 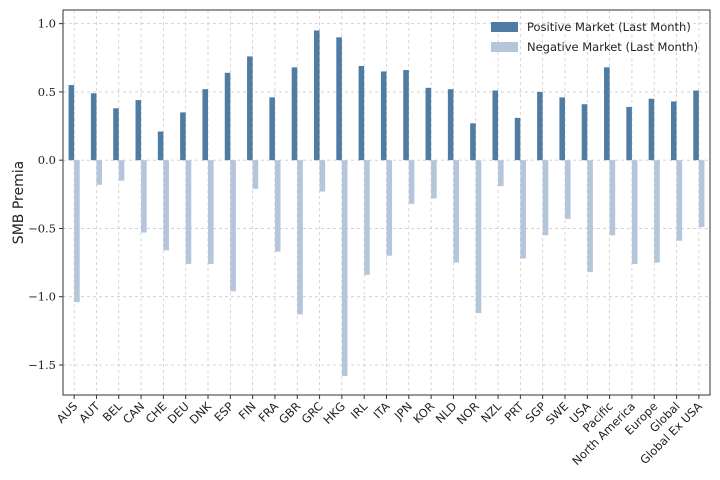 I want to click on legend-label-positive: Positive Market (Last Month), so click(x=609, y=27).